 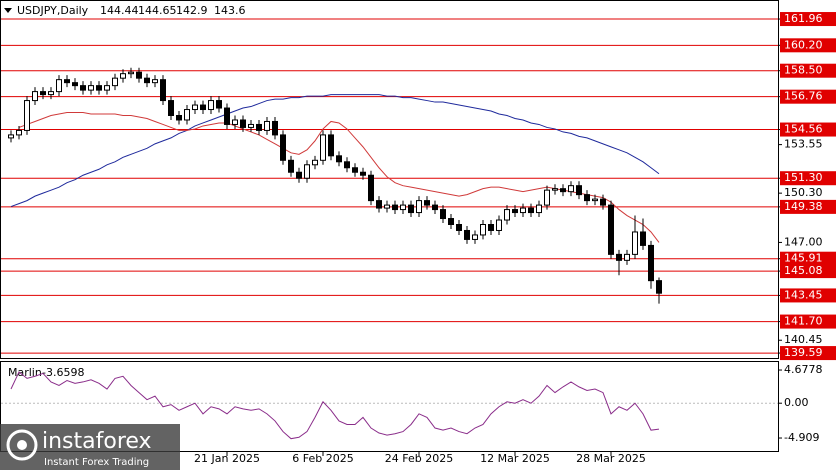 What do you see at coordinates (22, 445) in the screenshot?
I see `watermark-icon` at bounding box center [22, 445].